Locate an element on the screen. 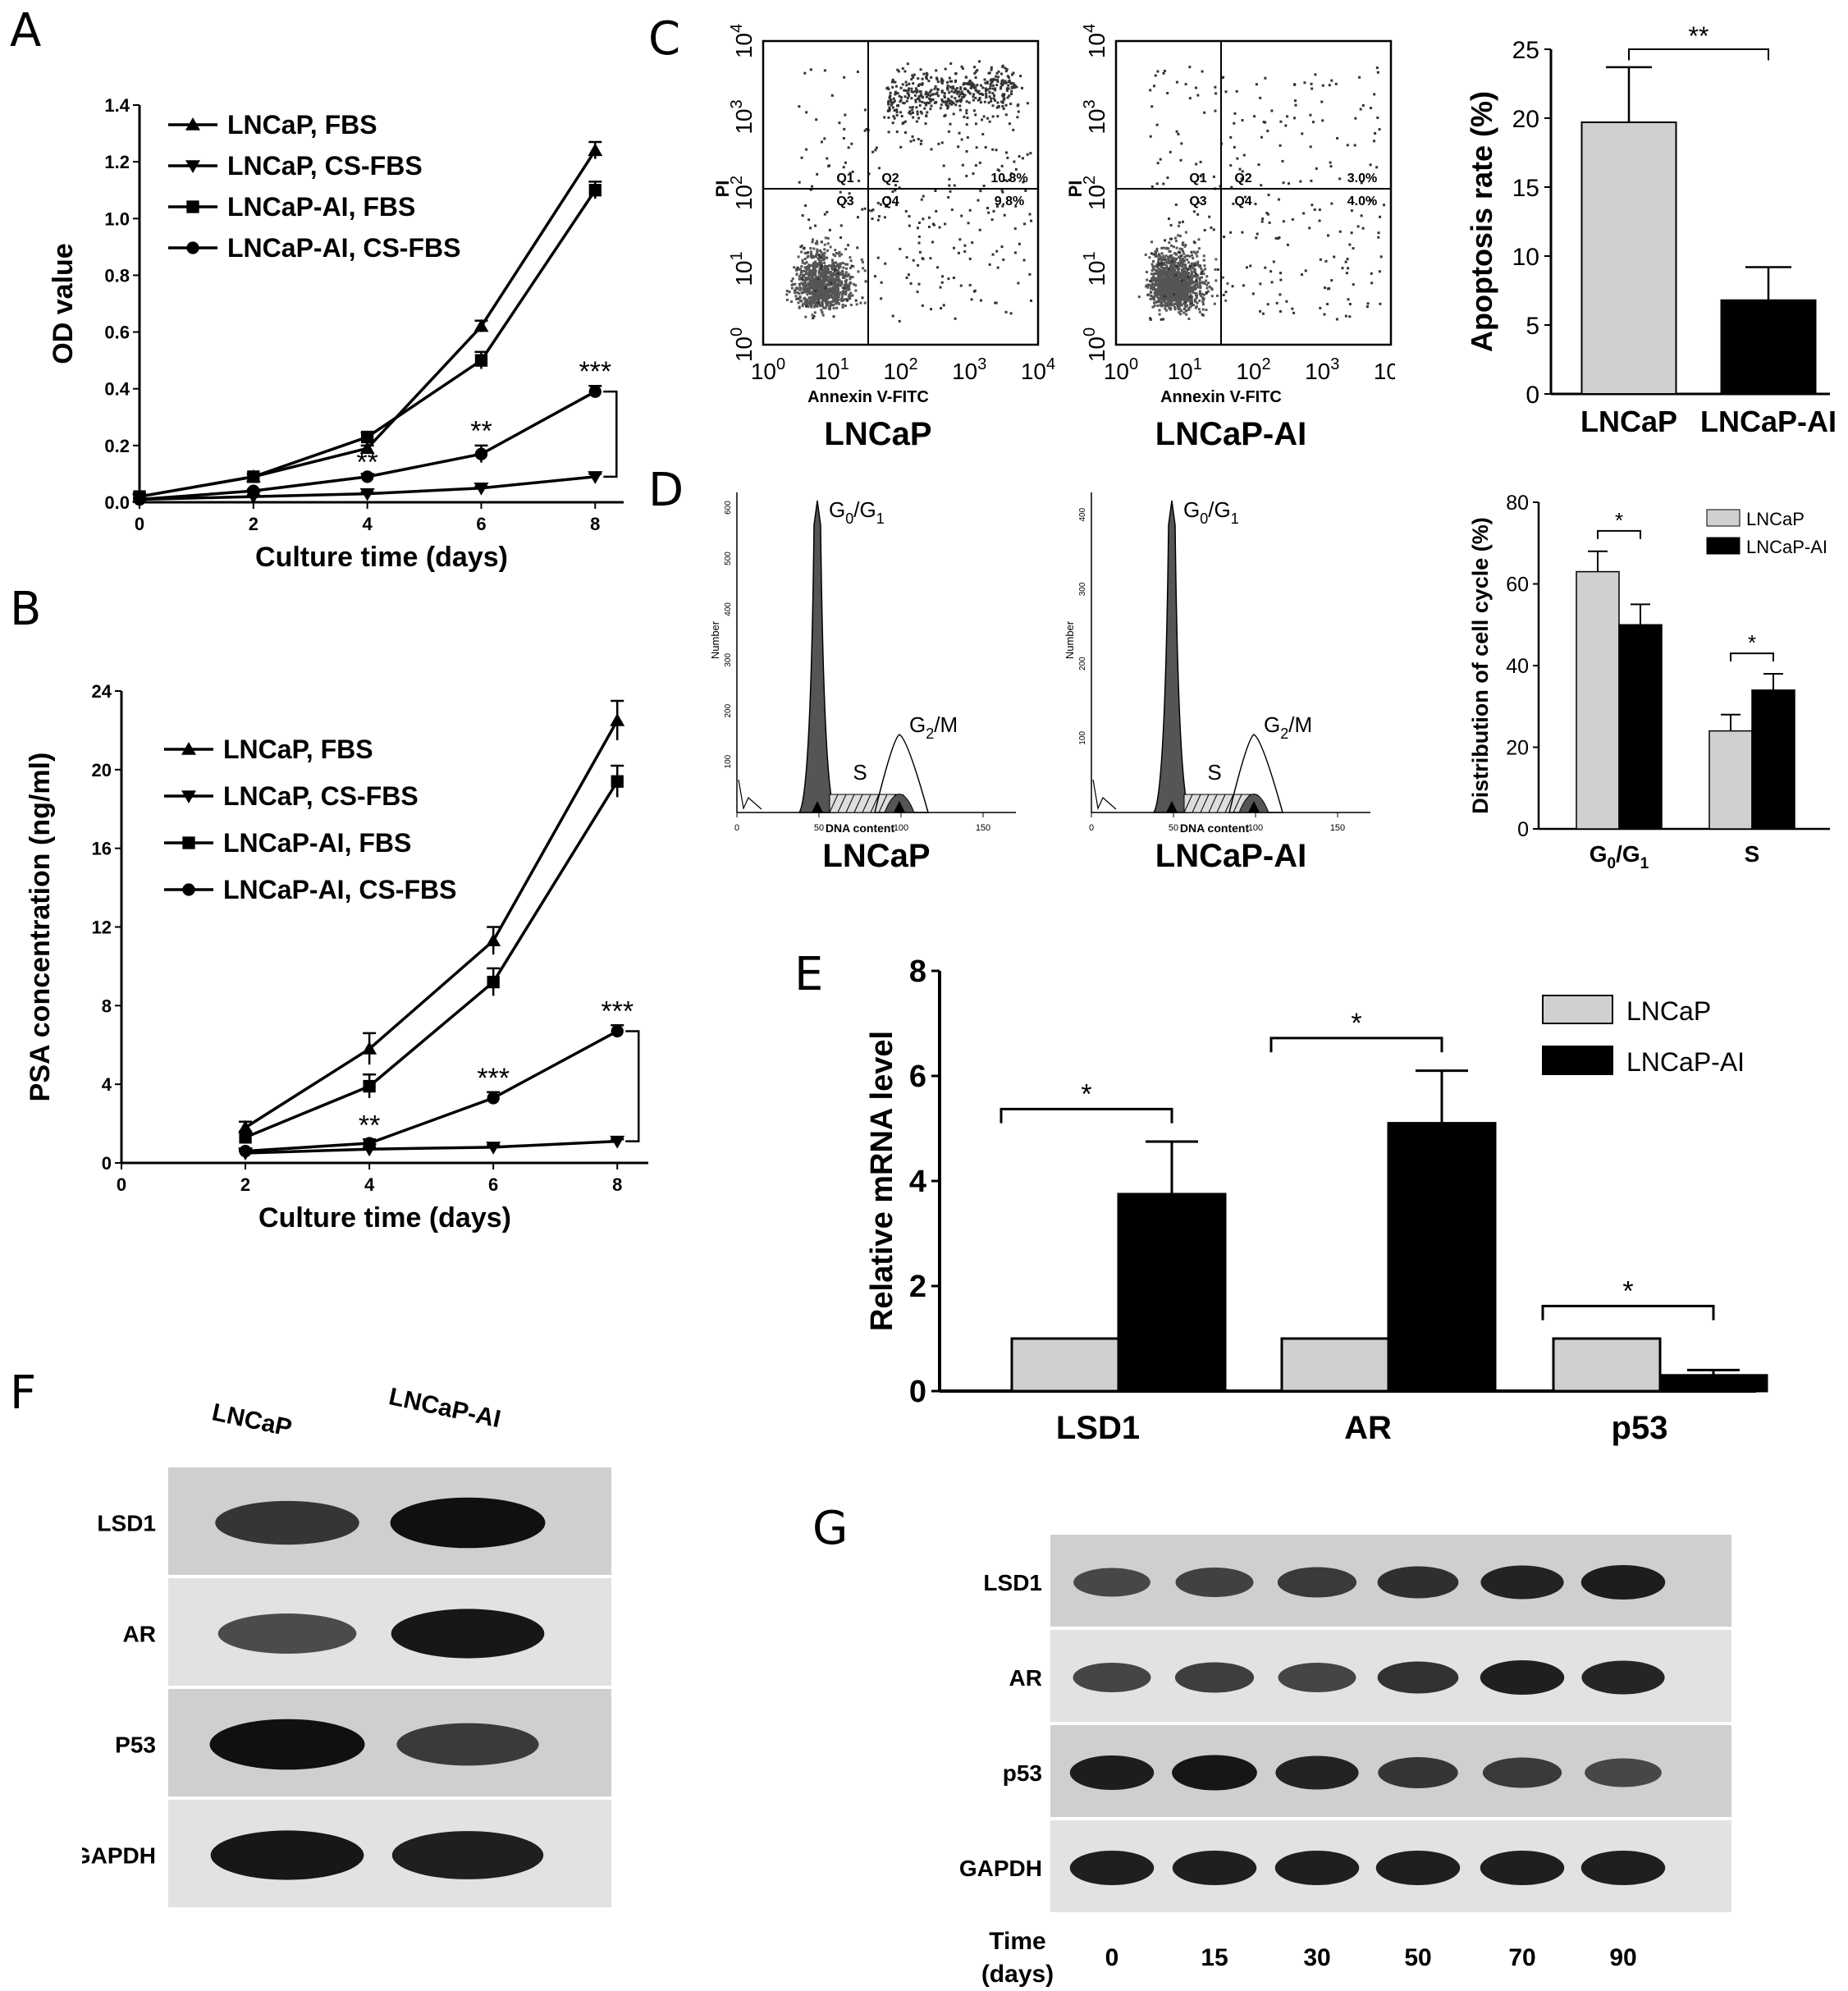 Image resolution: width=1848 pixels, height=1991 pixels. x-axis-label: Culture time (days) is located at coordinates (382, 557).